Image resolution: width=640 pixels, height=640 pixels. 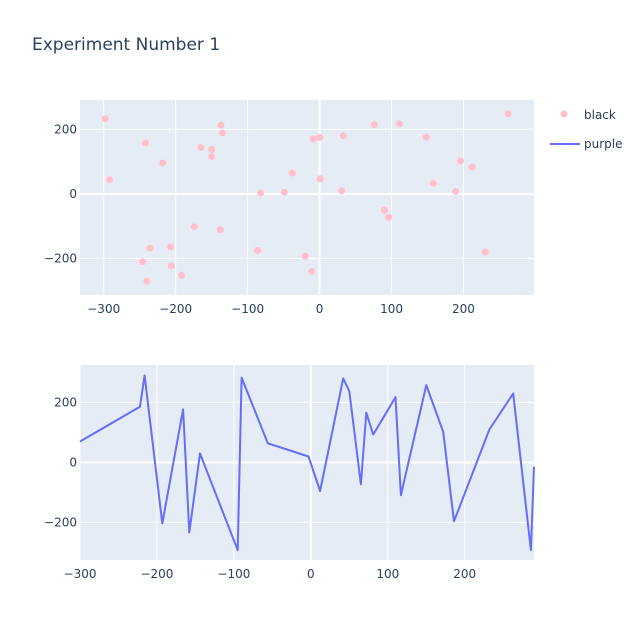 I want to click on chart-legend: black purple, so click(x=586, y=129).